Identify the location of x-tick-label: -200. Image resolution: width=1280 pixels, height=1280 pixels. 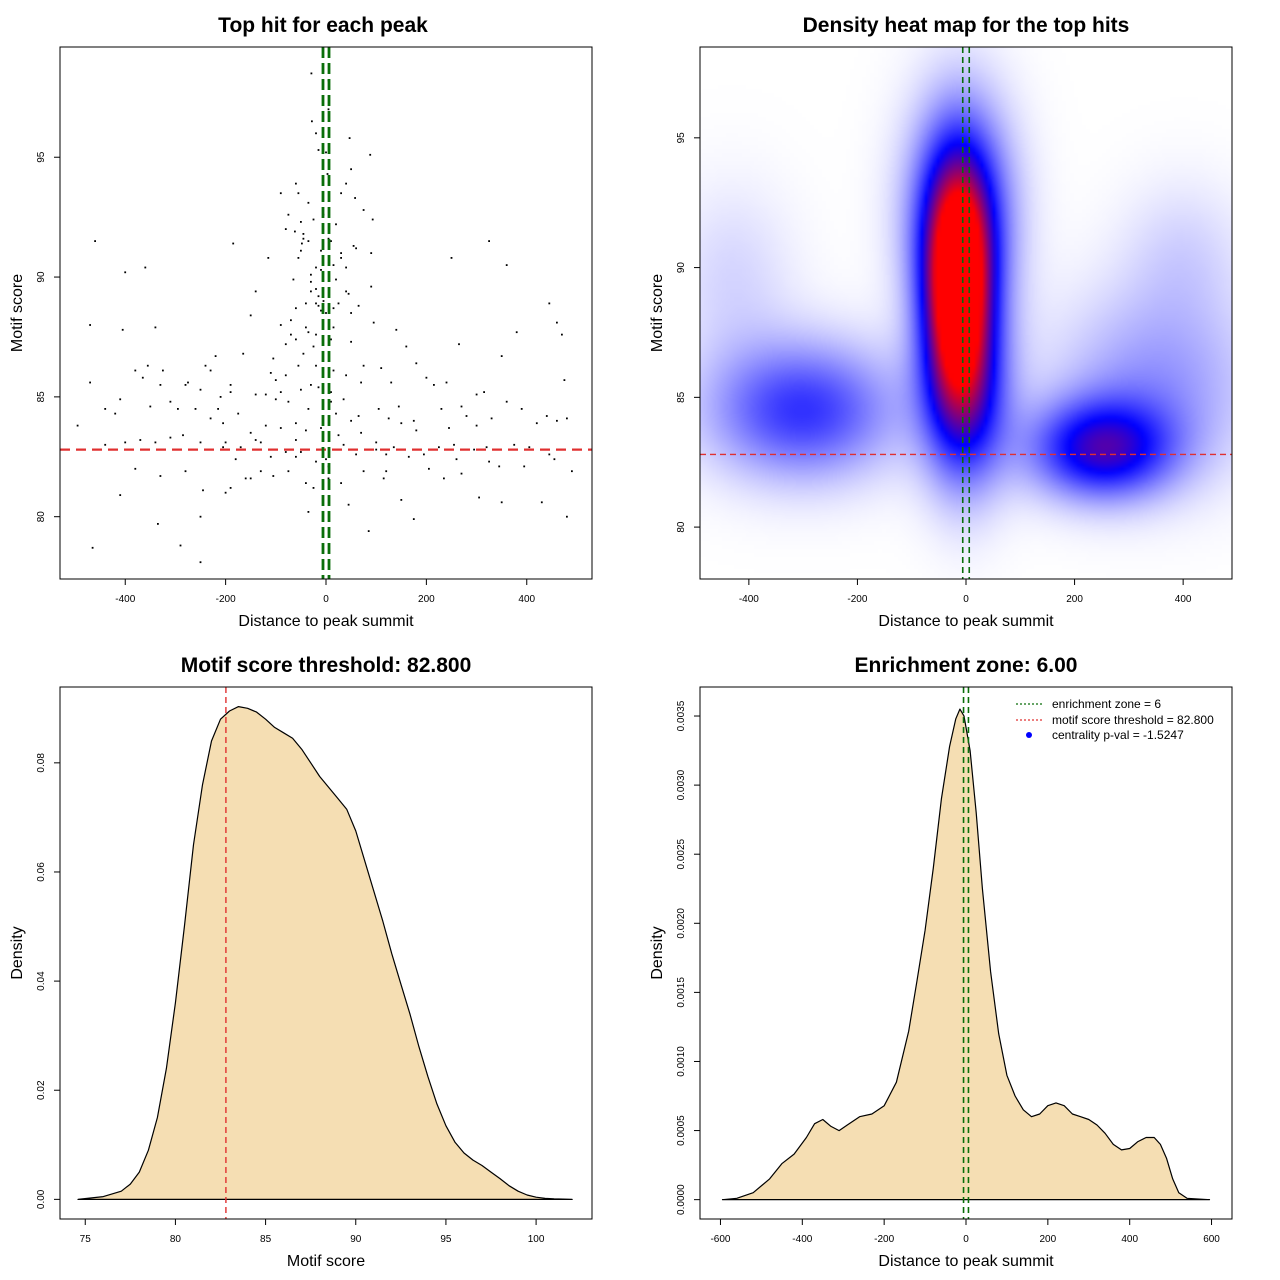
(226, 599).